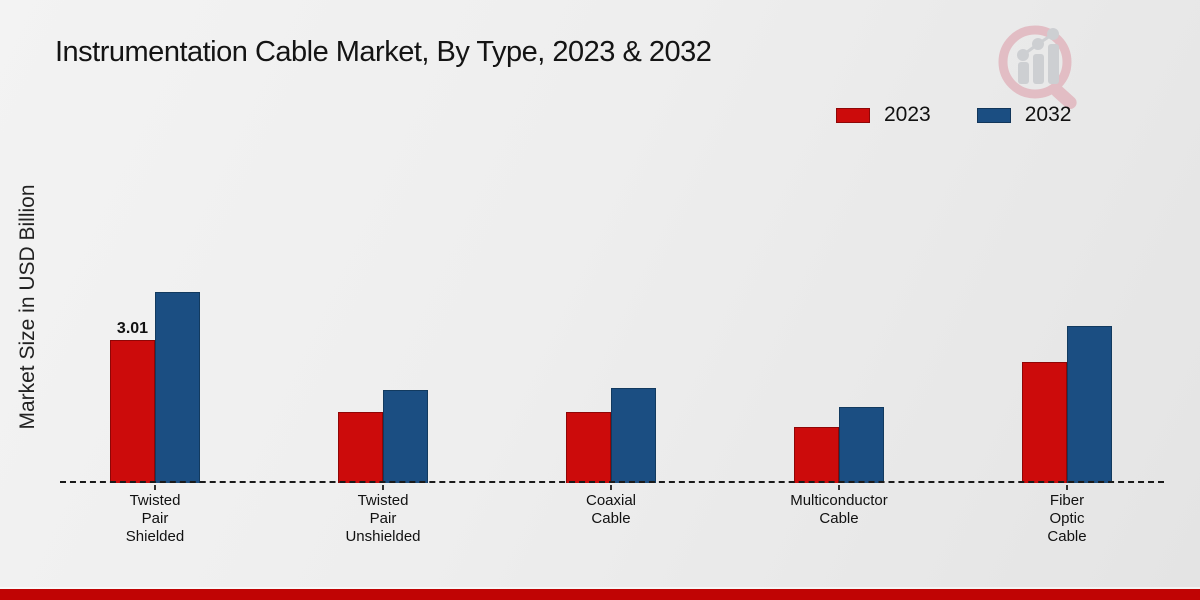  I want to click on x-axis-category: Twisted Pair Unshielded, so click(383, 514).